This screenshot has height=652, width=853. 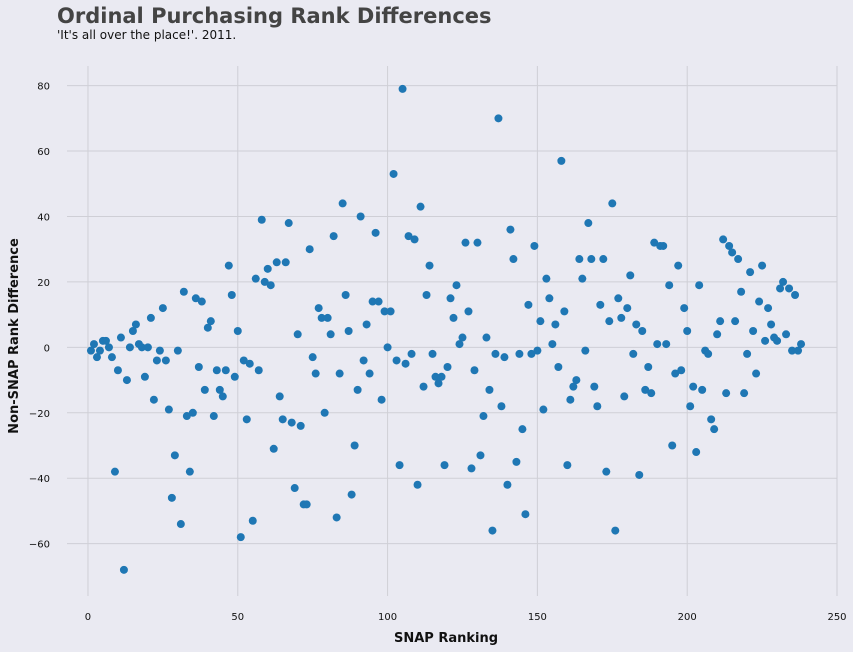 What do you see at coordinates (39, 316) in the screenshot?
I see `y-tick-labels: −60 −40 −20 0 20 40 60 80` at bounding box center [39, 316].